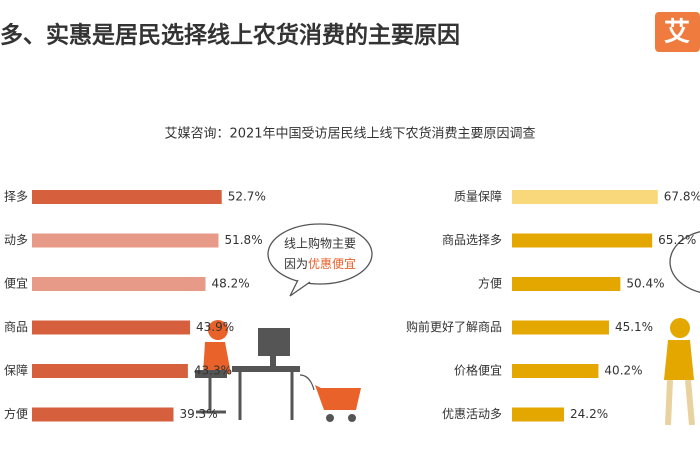 The image size is (700, 474). I want to click on illustration-right, so click(682, 328).